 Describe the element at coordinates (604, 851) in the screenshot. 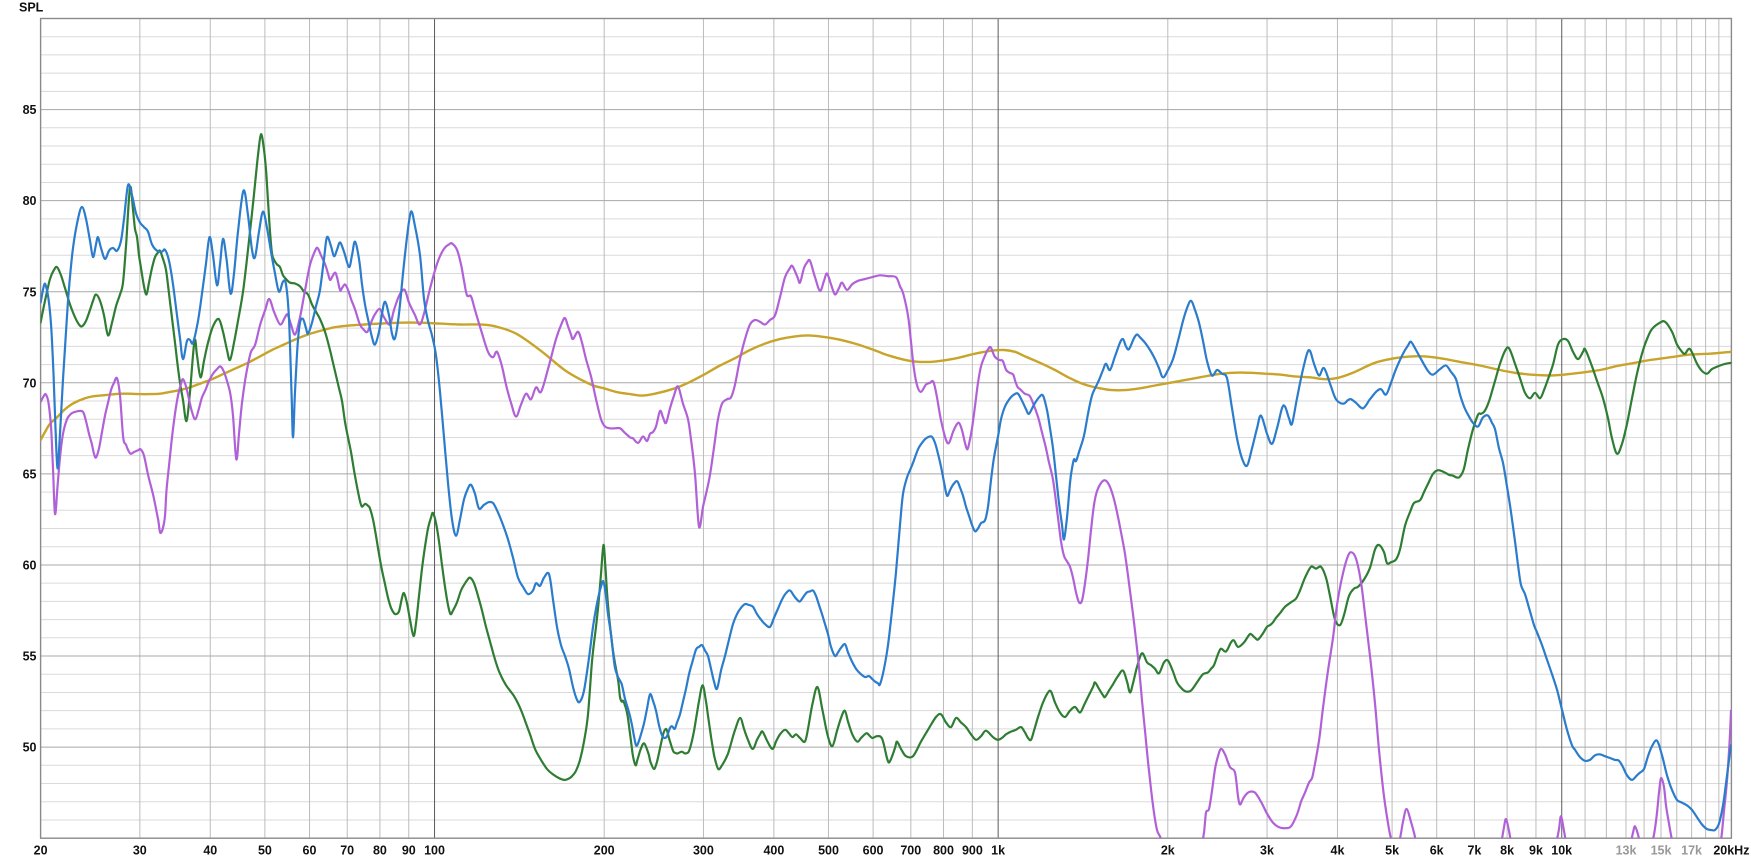

I see `svg-text: 200` at that location.